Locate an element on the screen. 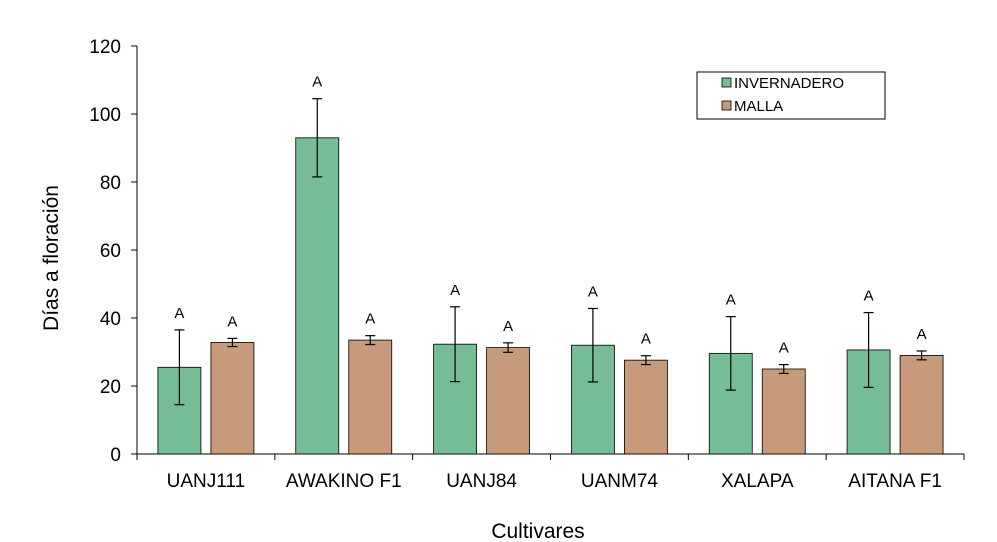  y-axis: 0 20 40 60 80 100 120 is located at coordinates (113, 251).